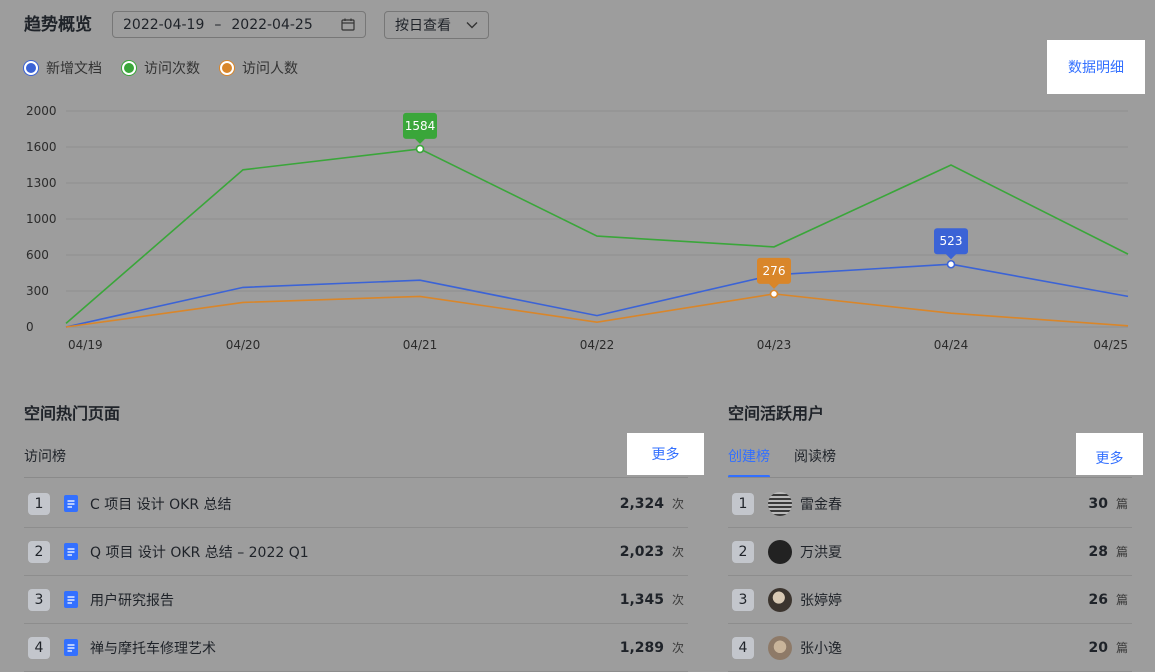 This screenshot has width=1155, height=672. What do you see at coordinates (41, 147) in the screenshot?
I see `y-tick-label: 1600` at bounding box center [41, 147].